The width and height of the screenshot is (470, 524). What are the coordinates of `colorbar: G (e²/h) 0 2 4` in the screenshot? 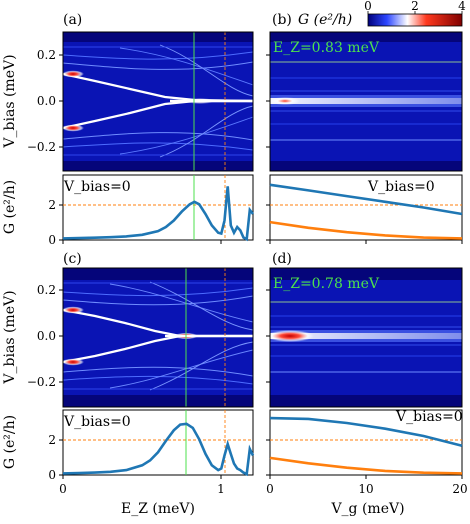 It's located at (382, 14).